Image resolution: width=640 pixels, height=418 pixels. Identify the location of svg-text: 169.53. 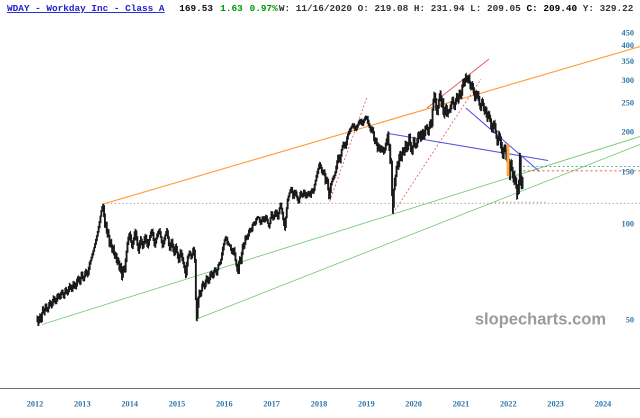
(196, 8).